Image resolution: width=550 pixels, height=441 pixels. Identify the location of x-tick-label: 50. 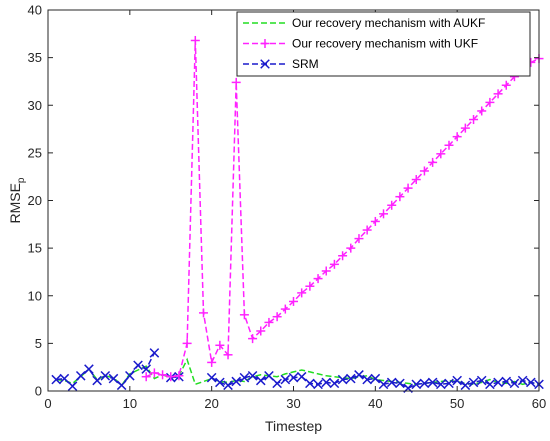
(457, 403).